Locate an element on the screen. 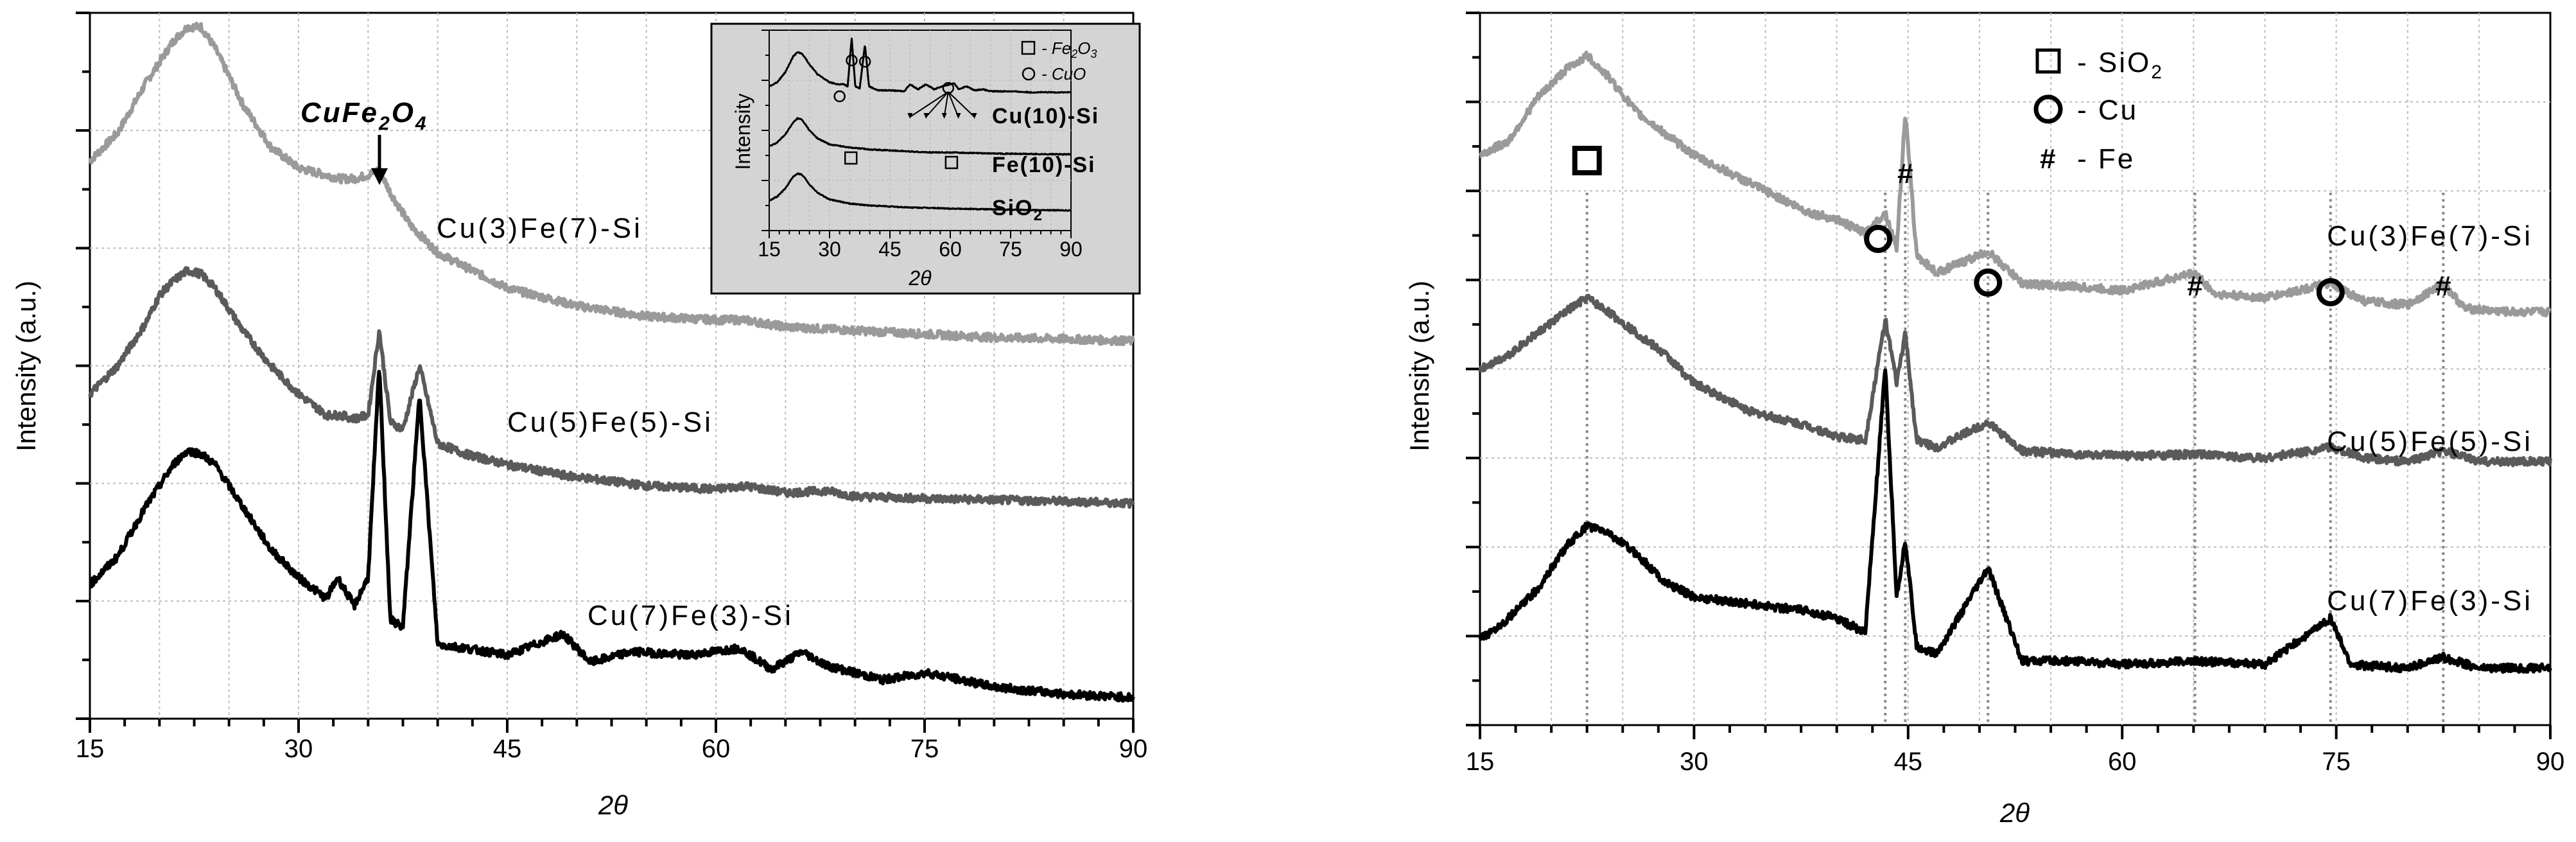 This screenshot has height=842, width=2576. inset-ticks is located at coordinates (916, 134).